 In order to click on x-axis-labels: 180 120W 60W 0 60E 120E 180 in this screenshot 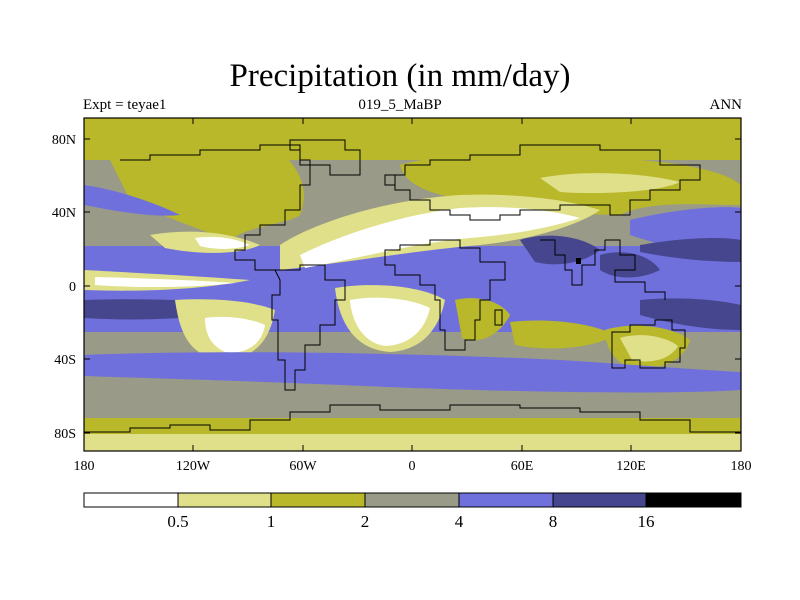, I will do `click(413, 466)`.